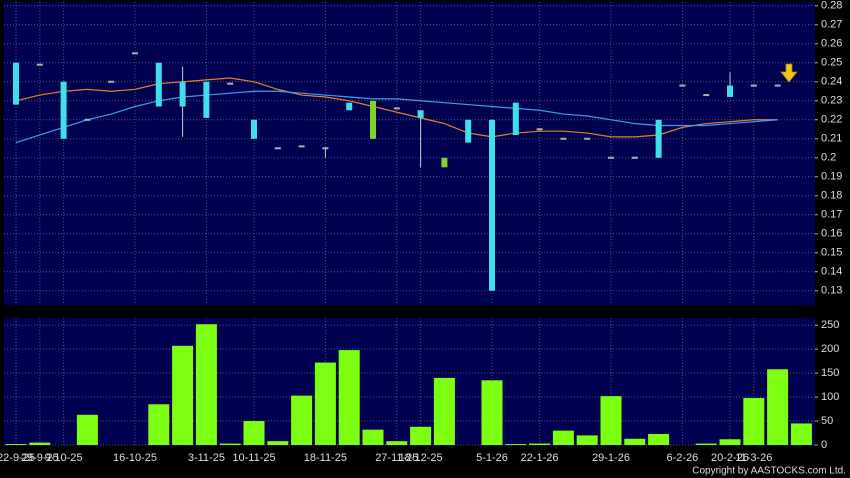 This screenshot has height=478, width=850. I want to click on y-tick-label: 0.19, so click(831, 177).